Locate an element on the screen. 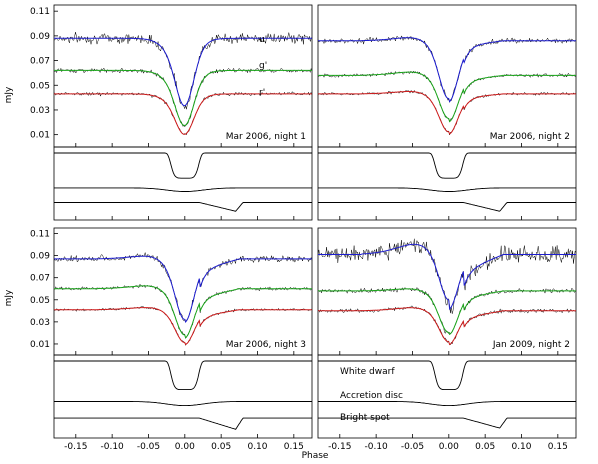  component-label: White dwarf is located at coordinates (367, 372).